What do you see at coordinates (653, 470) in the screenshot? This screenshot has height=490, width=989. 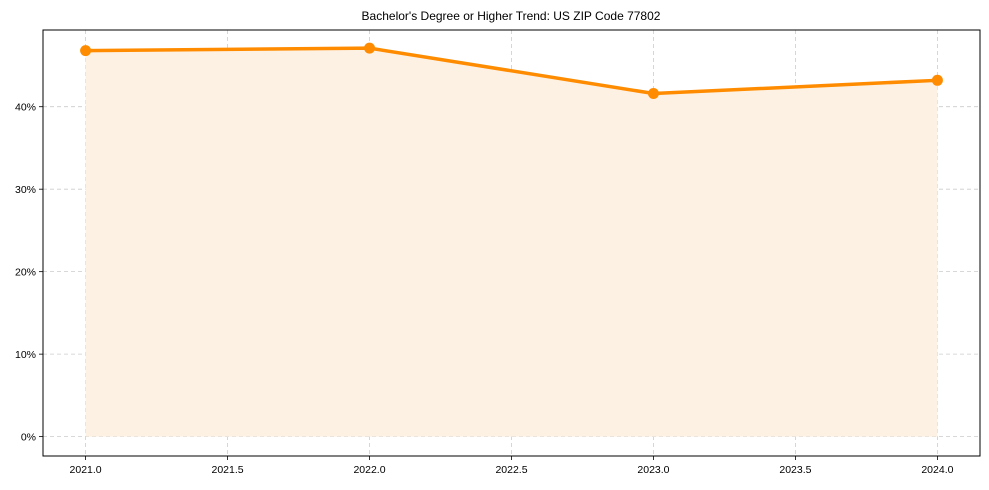 I see `x-tick-label: 2023.0` at bounding box center [653, 470].